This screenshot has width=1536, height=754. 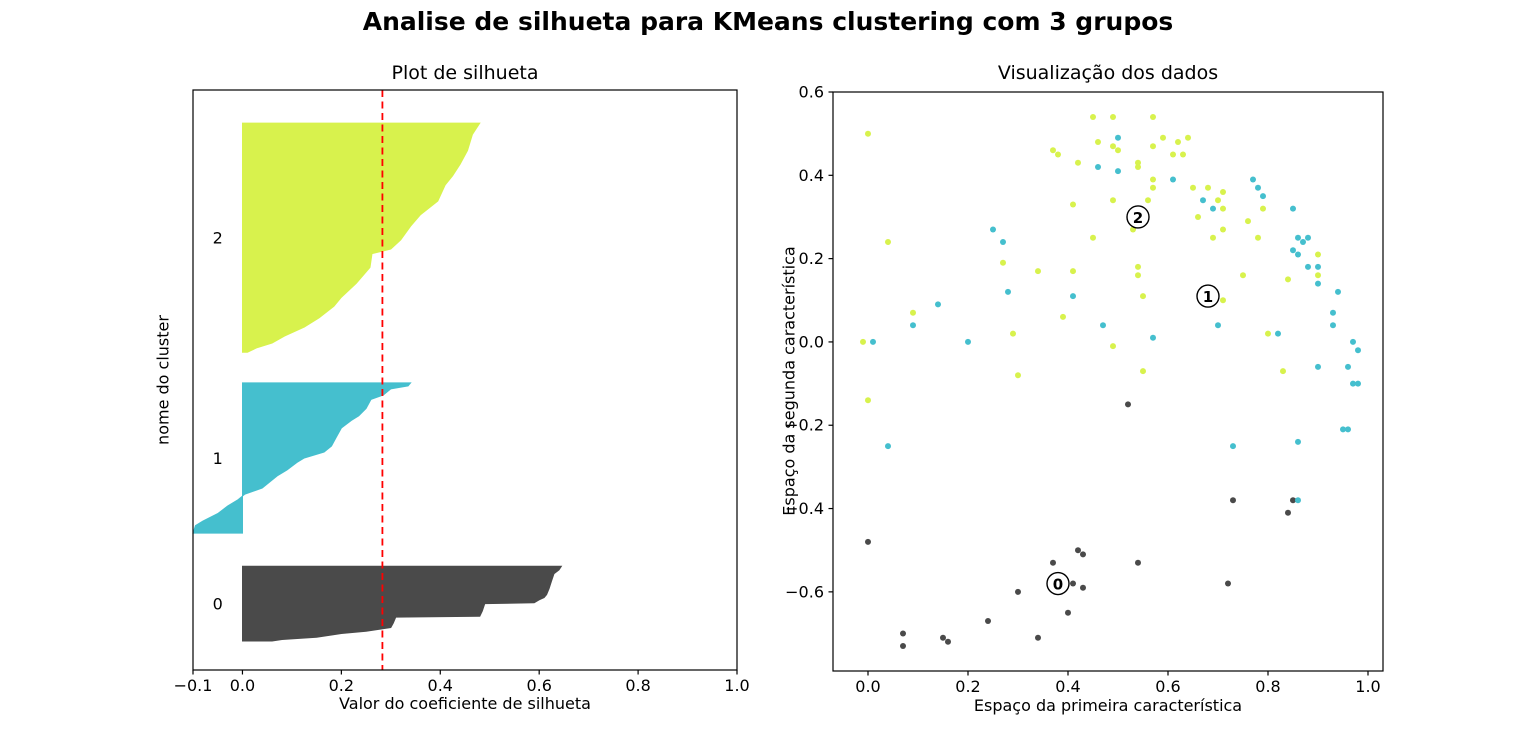 What do you see at coordinates (789, 381) in the screenshot?
I see `scatter-y-axis-label: Espaço da segunda característica` at bounding box center [789, 381].